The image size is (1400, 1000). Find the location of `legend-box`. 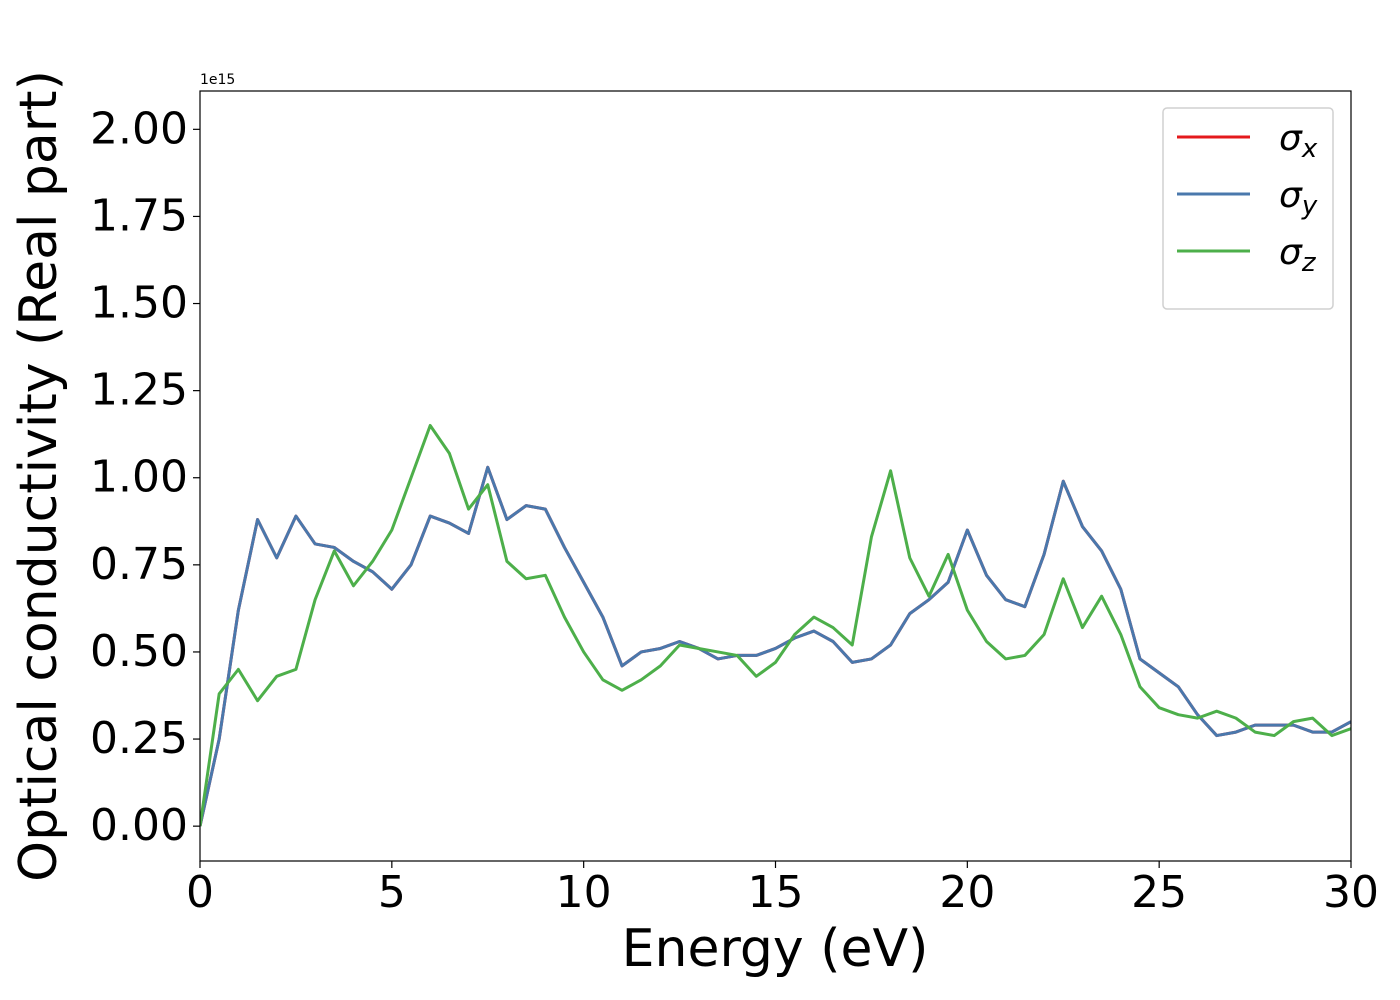

legend-box is located at coordinates (1248, 208).